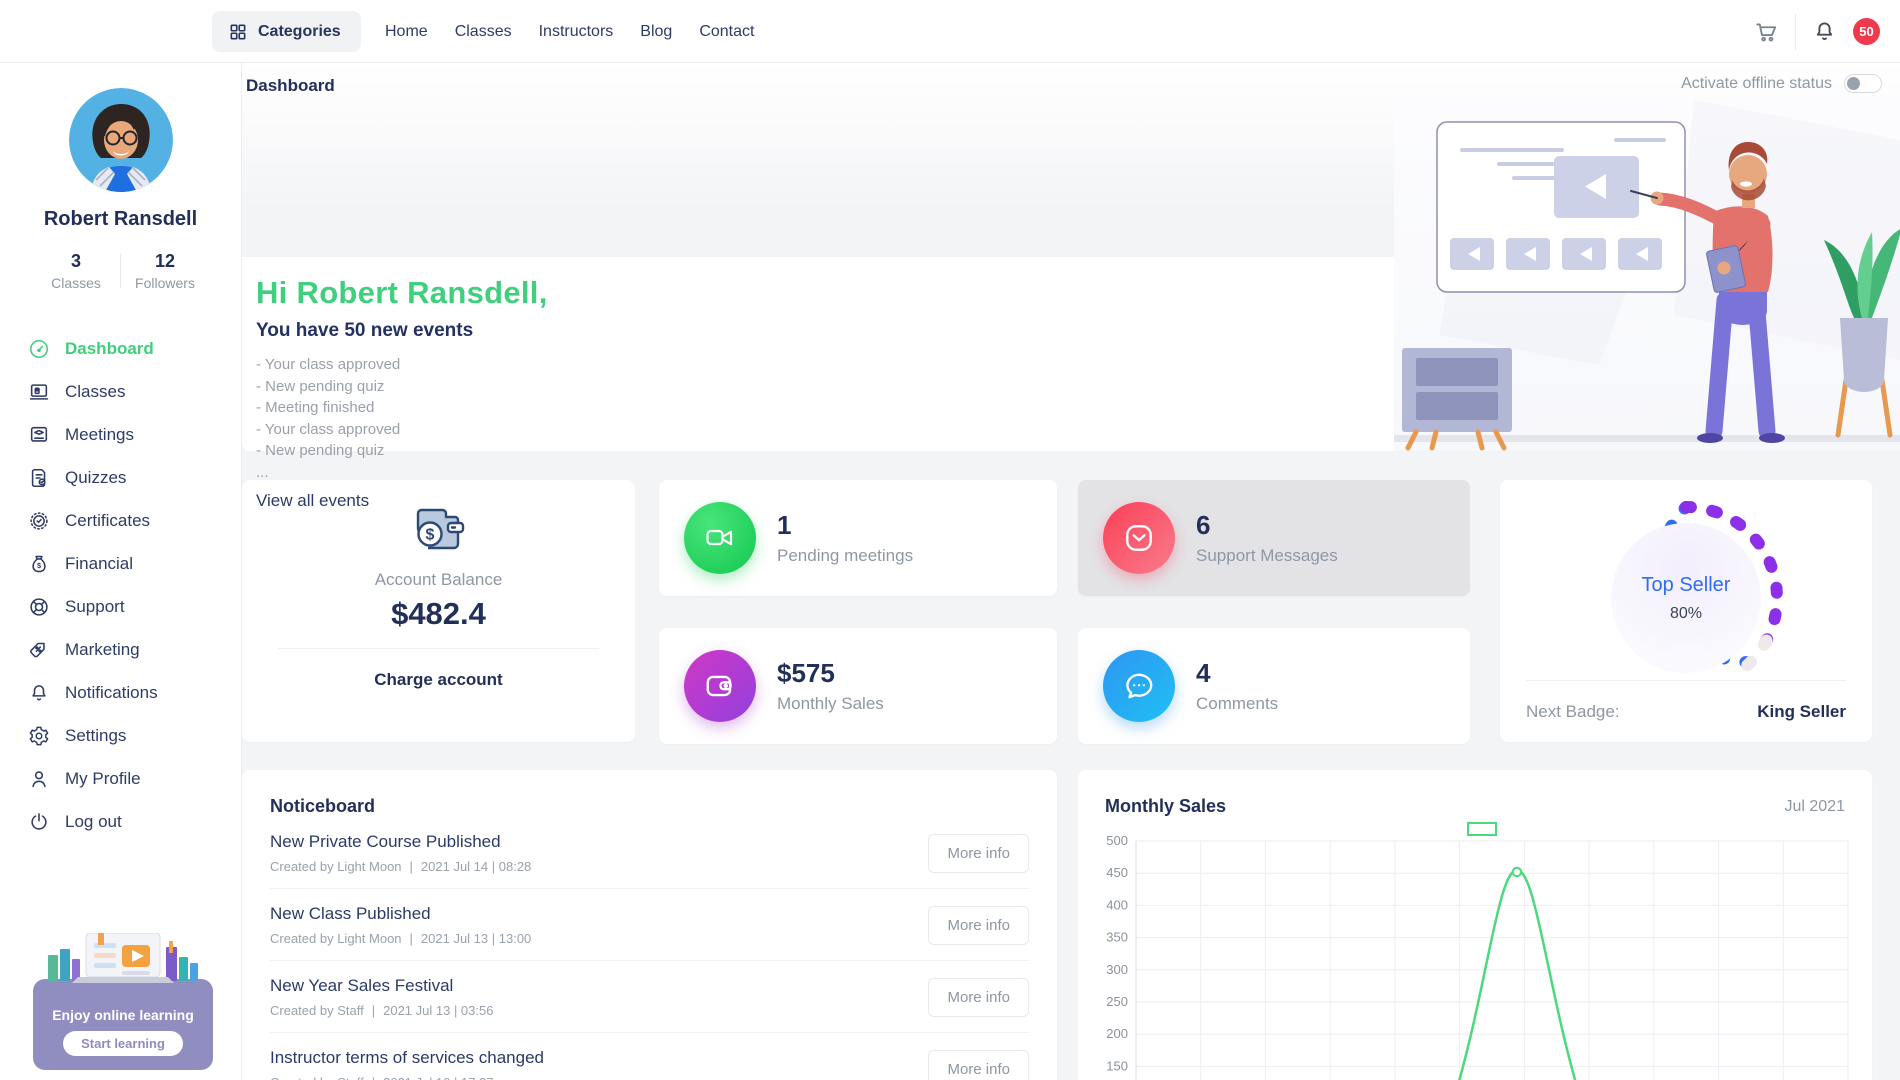 The width and height of the screenshot is (1900, 1080). What do you see at coordinates (120, 735) in the screenshot?
I see `sidebar-item-settings: Settings` at bounding box center [120, 735].